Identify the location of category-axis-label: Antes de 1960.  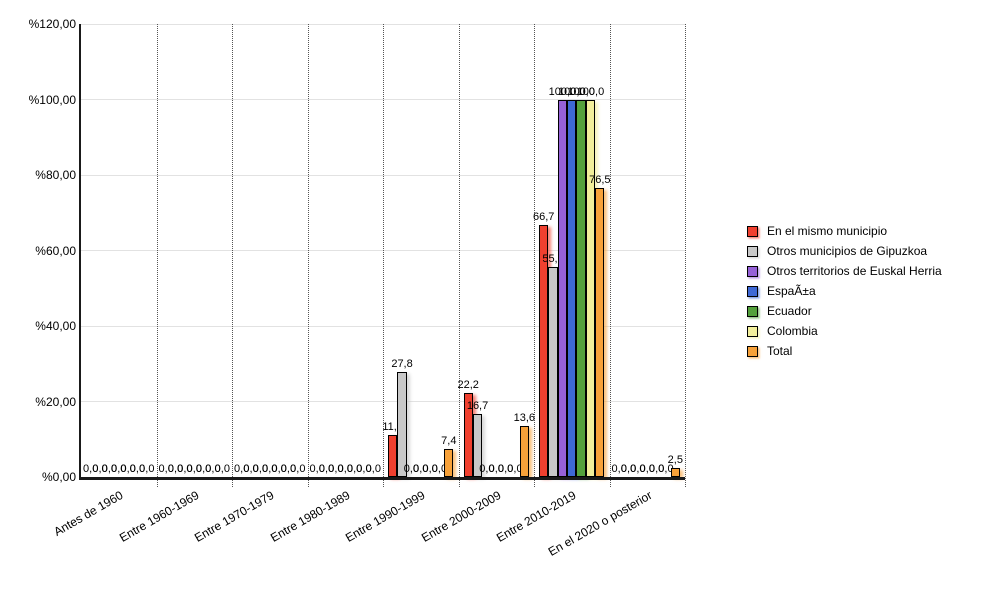
(88, 513).